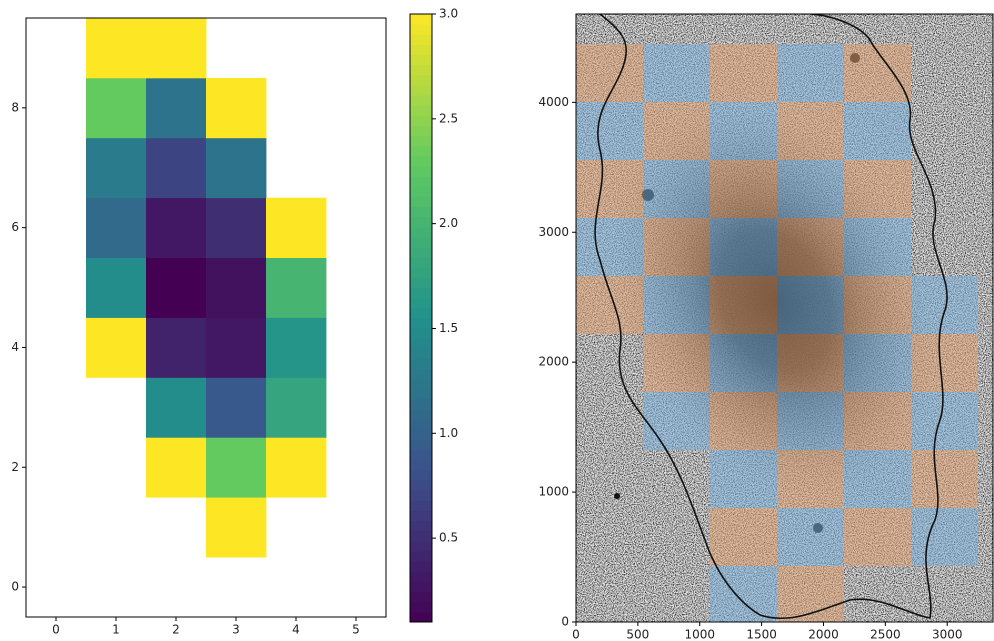 This screenshot has width=994, height=641. I want to click on y-tick-label: 8, so click(15, 107).